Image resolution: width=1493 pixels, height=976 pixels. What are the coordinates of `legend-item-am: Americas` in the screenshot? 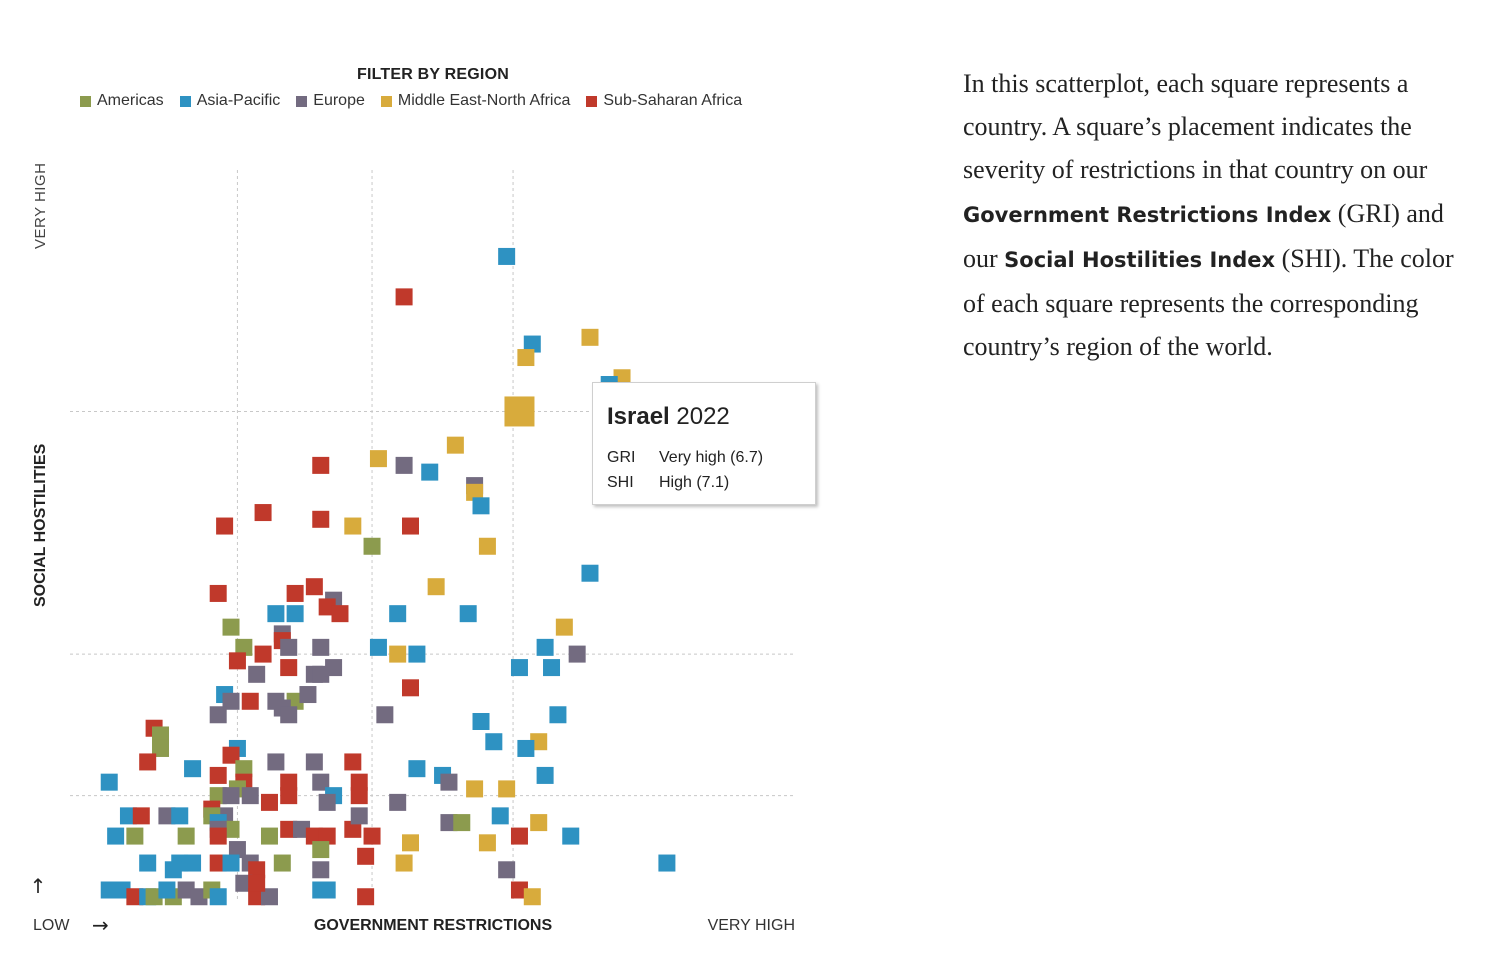 It's located at (122, 101).